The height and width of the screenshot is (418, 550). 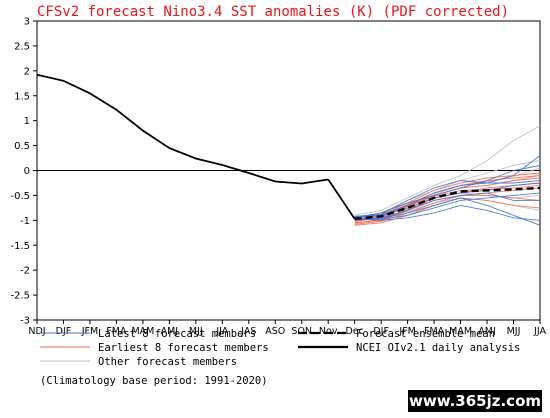 I want to click on y-tick-label: 0, so click(x=27, y=171).